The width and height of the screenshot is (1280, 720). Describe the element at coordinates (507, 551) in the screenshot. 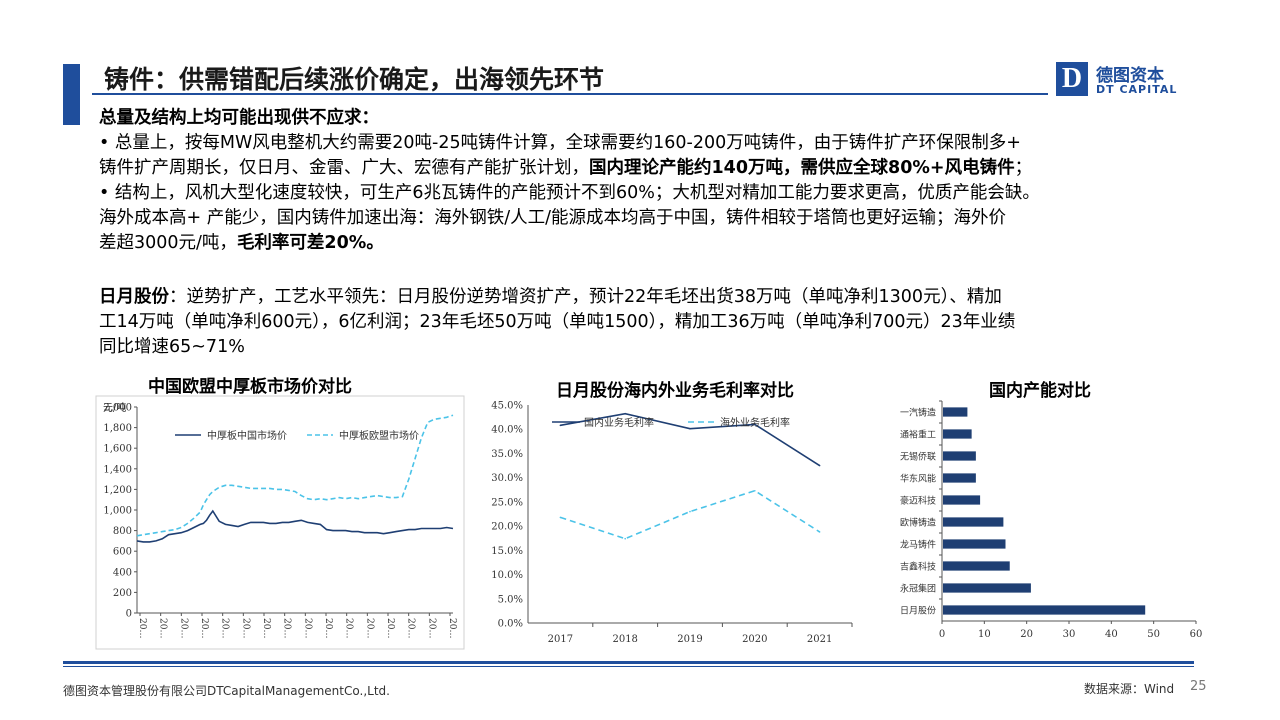

I see `chart2-y-tick-label: 15.0%` at that location.